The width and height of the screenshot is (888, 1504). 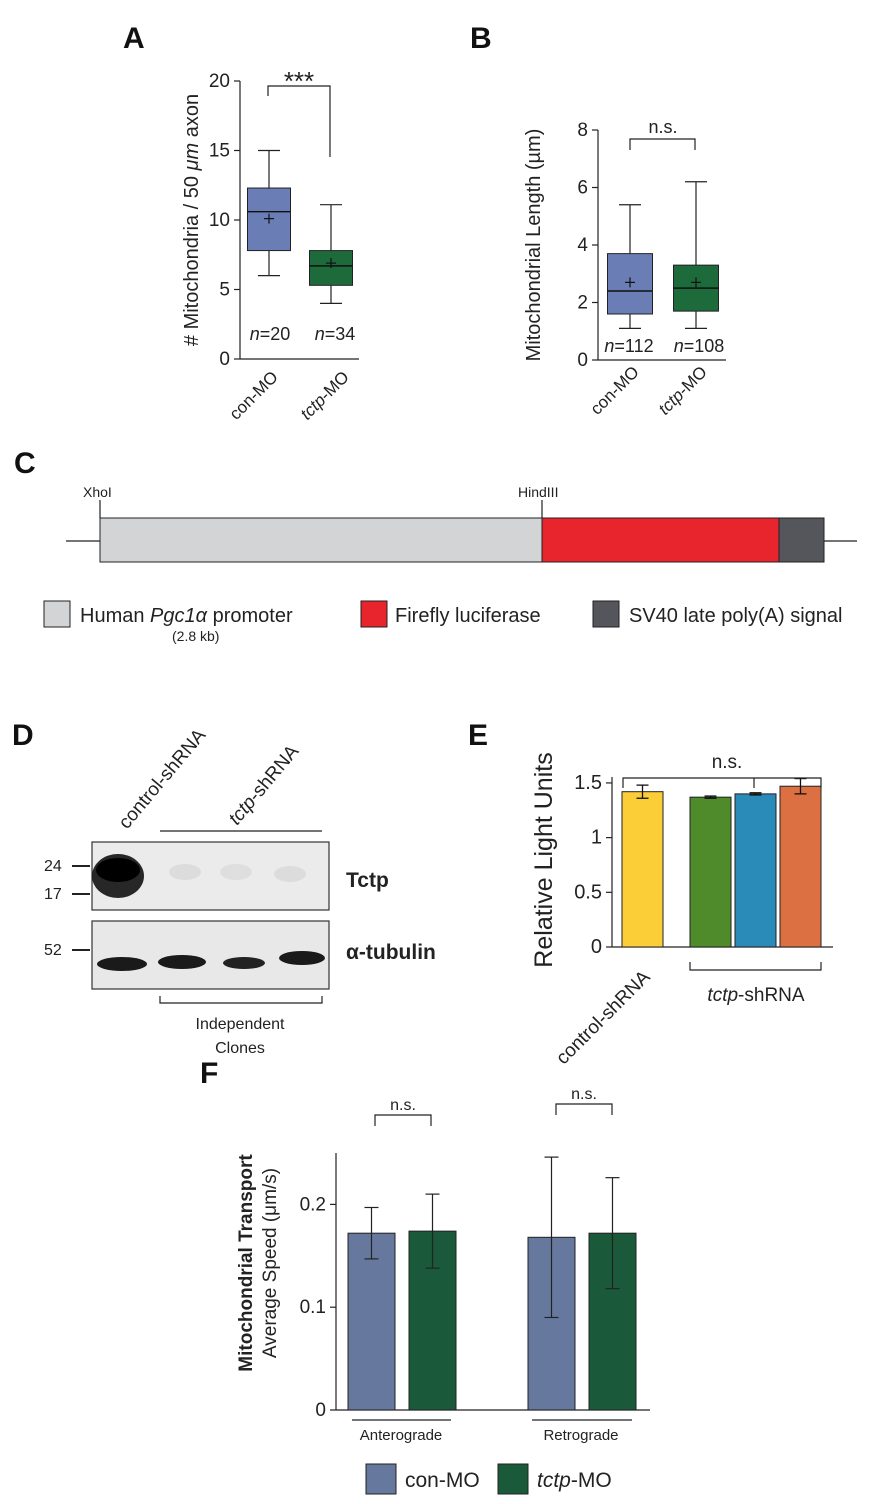 What do you see at coordinates (584, 1094) in the screenshot?
I see `panel-f-significance-retrograde: n.s.` at bounding box center [584, 1094].